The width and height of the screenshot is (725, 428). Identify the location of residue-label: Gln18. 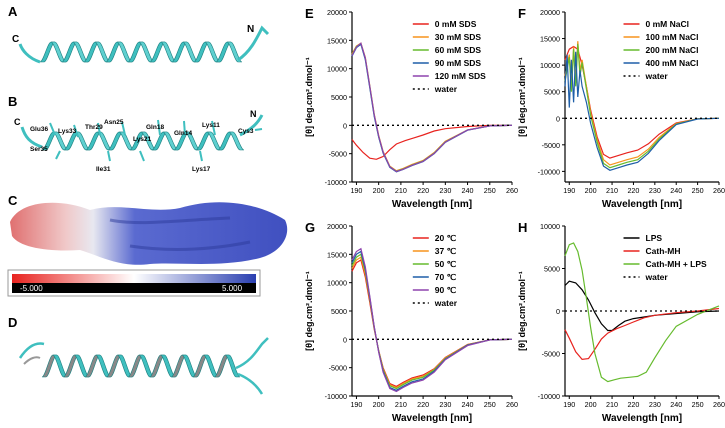
(155, 127).